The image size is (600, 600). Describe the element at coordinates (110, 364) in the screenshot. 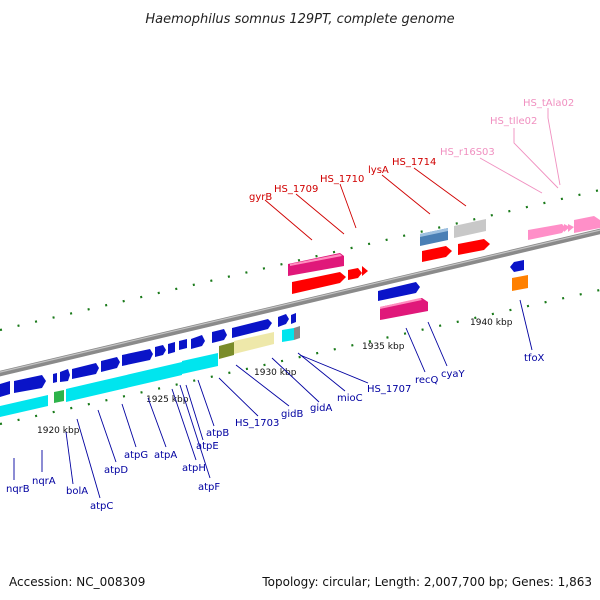

I see `gene-atpD-arrow` at that location.